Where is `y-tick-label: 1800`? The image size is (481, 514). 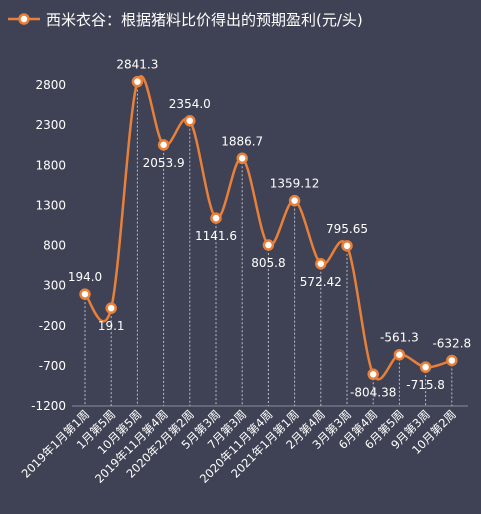
y-tick-label: 1800 is located at coordinates (50, 165).